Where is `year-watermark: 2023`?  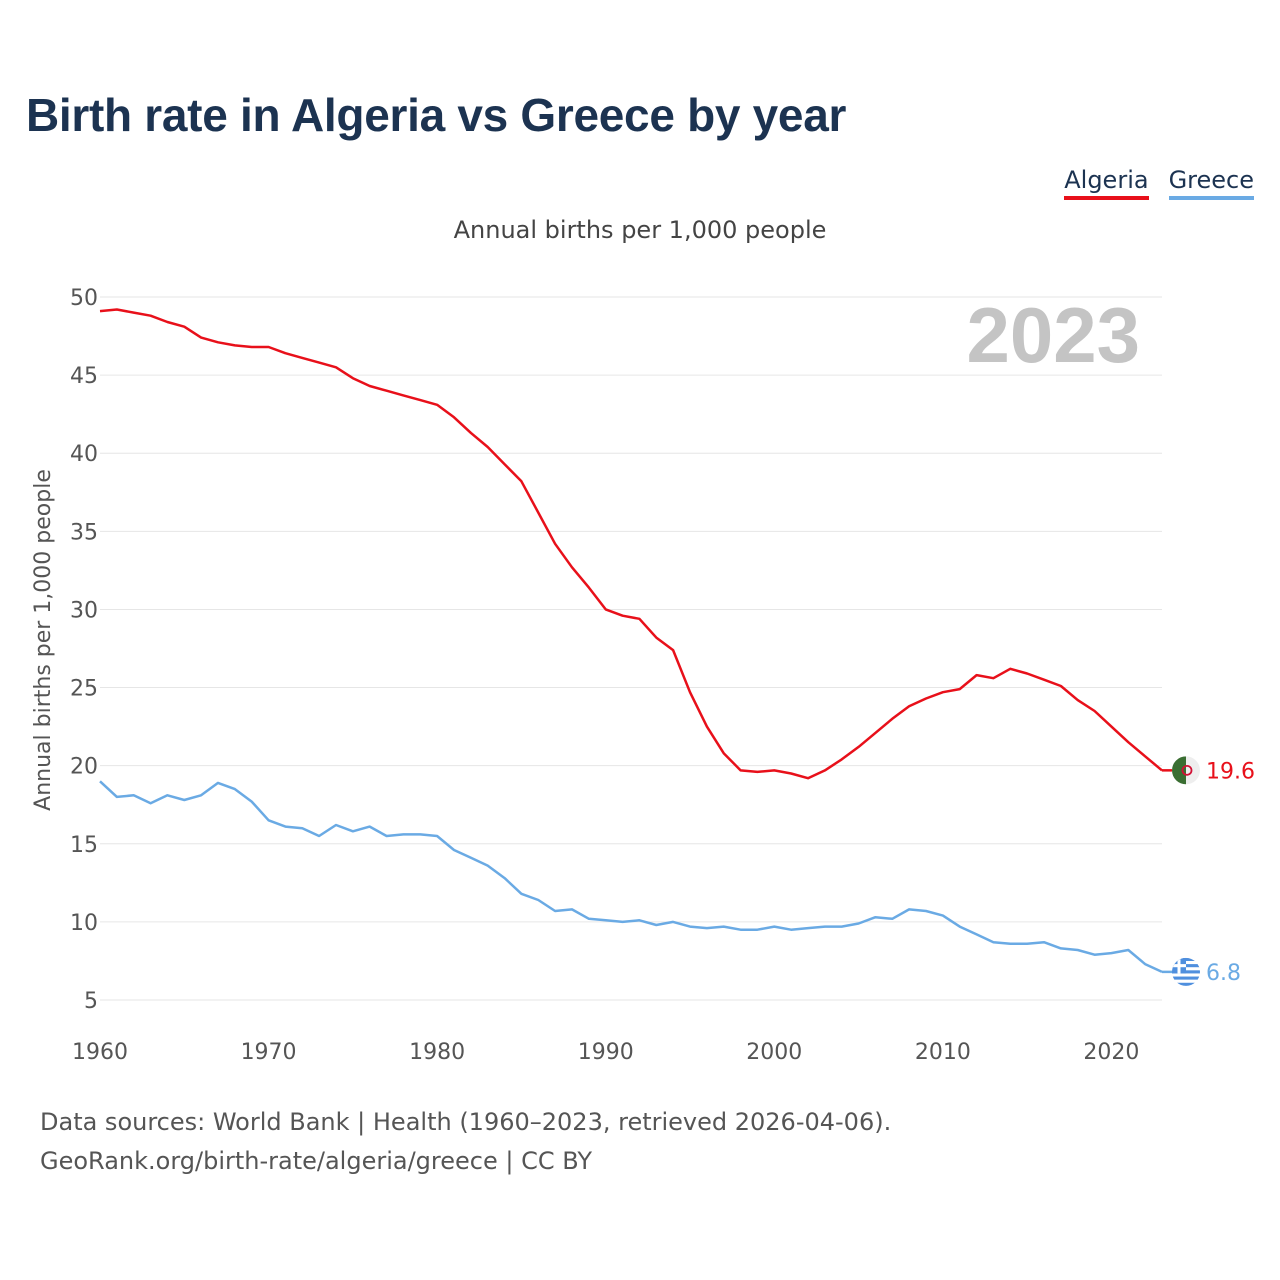 year-watermark: 2023 is located at coordinates (1053, 335).